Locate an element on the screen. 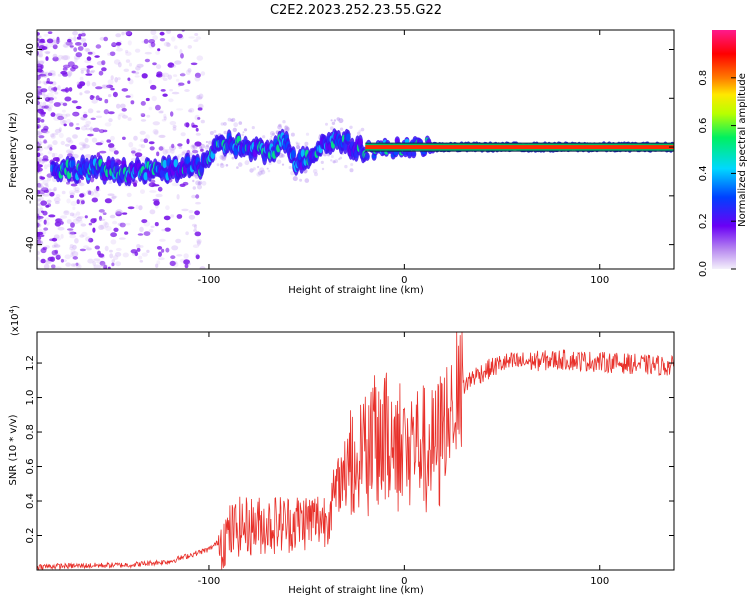  spectrogram-xlabel: Height of straight line (km) is located at coordinates (356, 290).